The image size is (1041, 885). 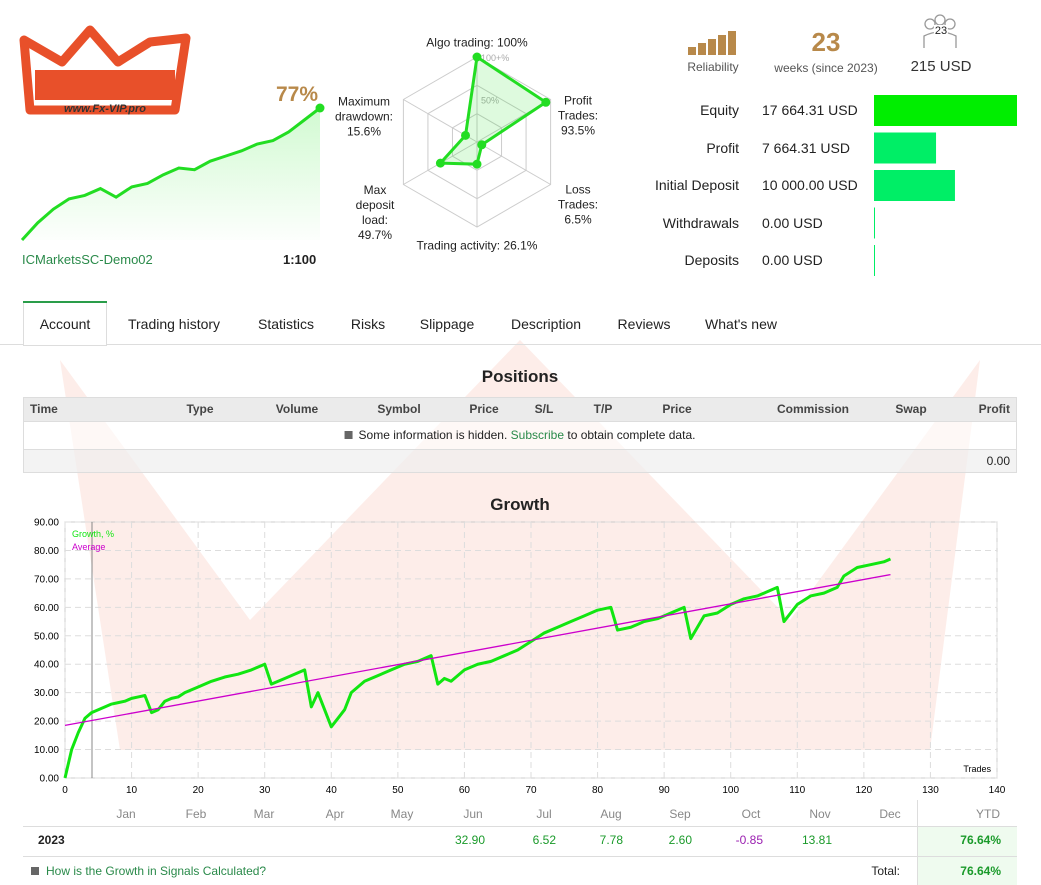 I want to click on account-link: ICMarketsSC-Demo02, so click(x=87, y=259).